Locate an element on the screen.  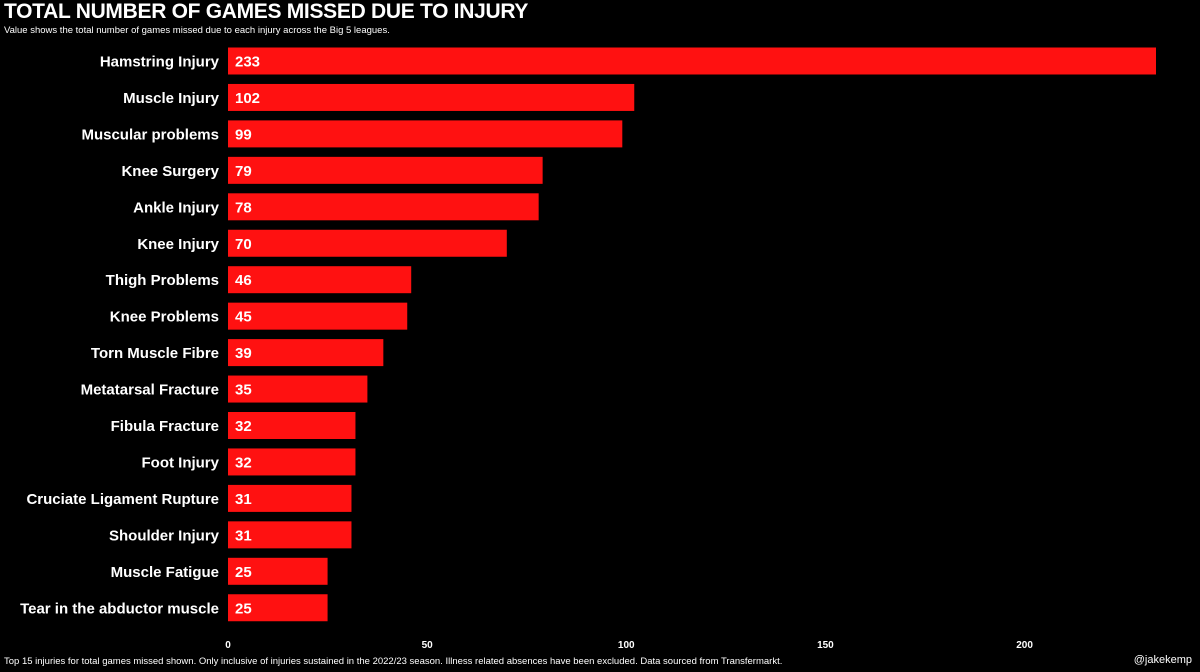
value-label-foot-injury: 32 is located at coordinates (243, 462).